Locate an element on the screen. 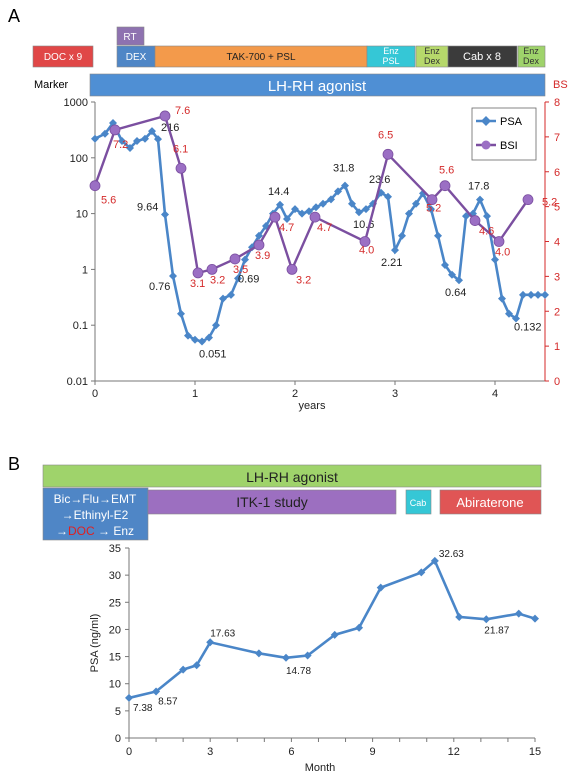  rt-treatment-bar: RT is located at coordinates (130, 36).